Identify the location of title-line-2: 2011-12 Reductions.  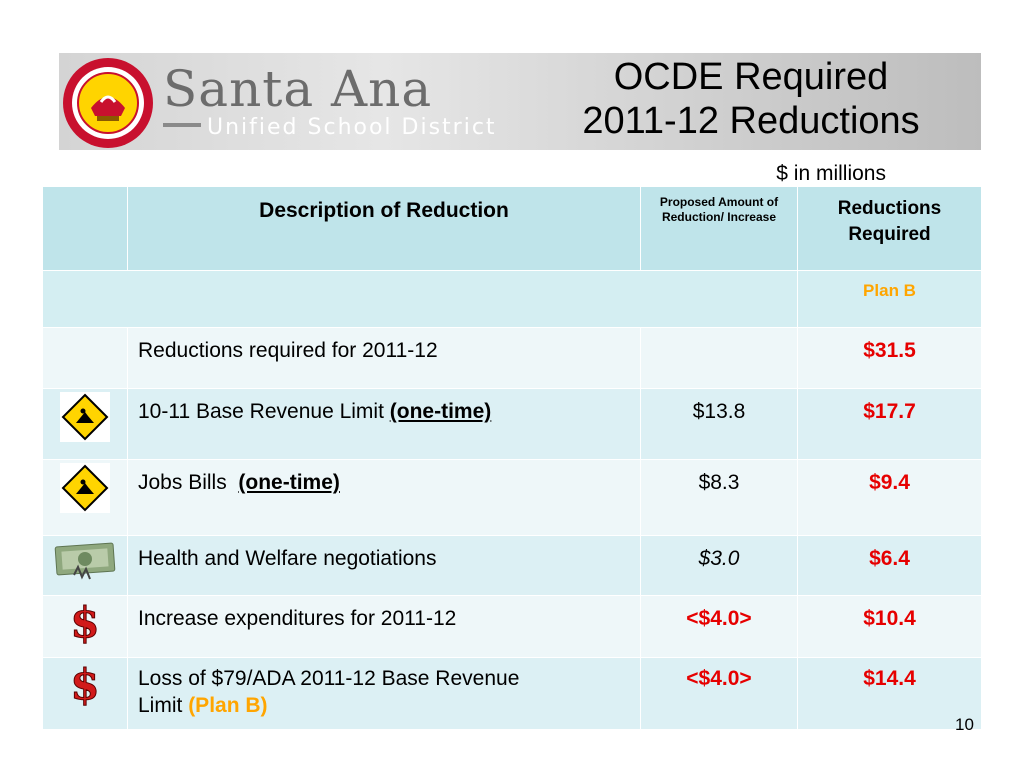
(751, 121).